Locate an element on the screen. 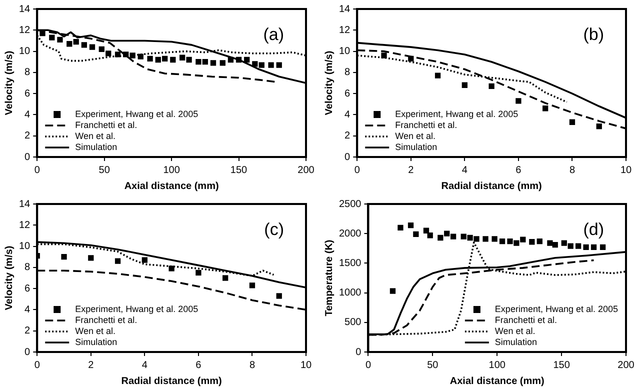  annotation: (c) is located at coordinates (274, 230).